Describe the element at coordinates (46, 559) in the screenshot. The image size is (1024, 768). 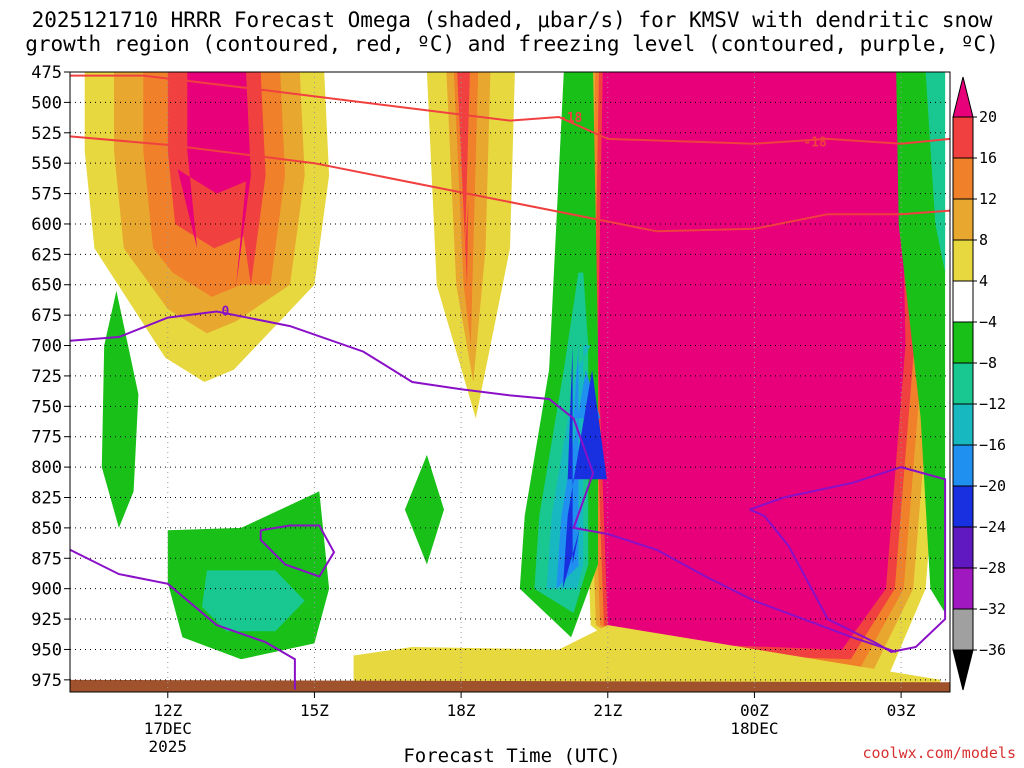
I see `y-tick-label-875: 875` at that location.